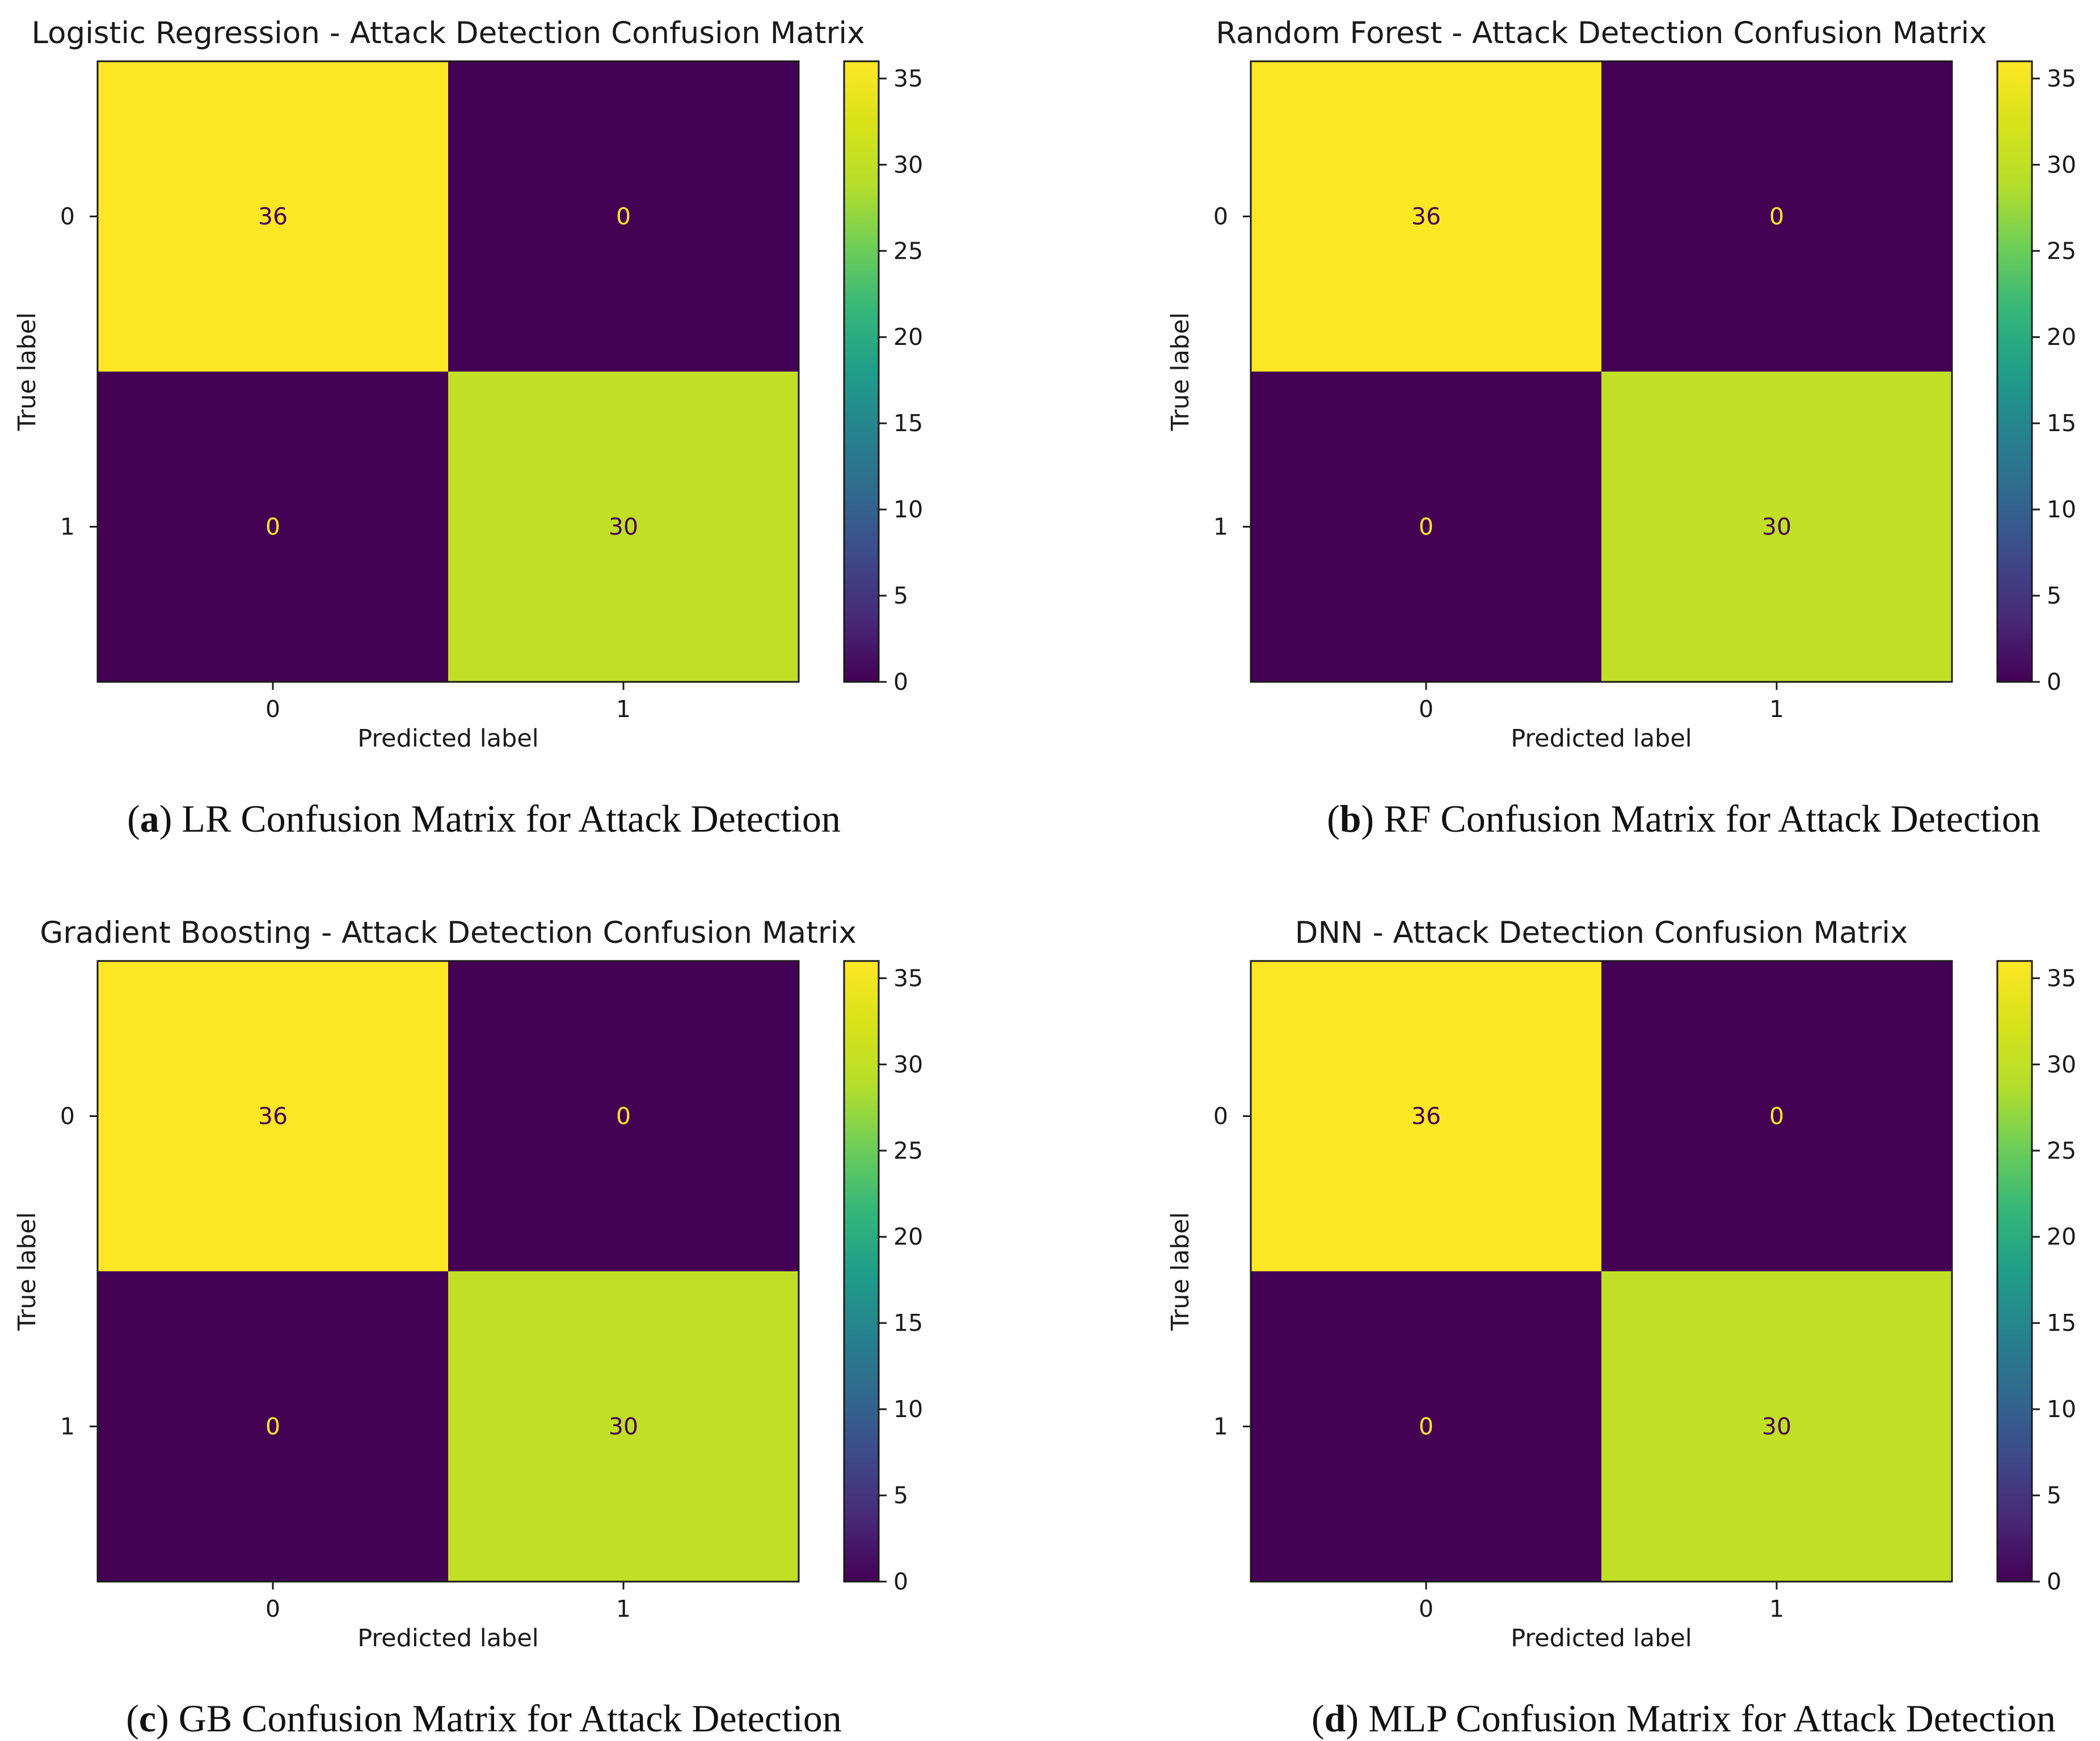  Describe the element at coordinates (1350, 818) in the screenshot. I see `subfigure-letter: b` at that location.